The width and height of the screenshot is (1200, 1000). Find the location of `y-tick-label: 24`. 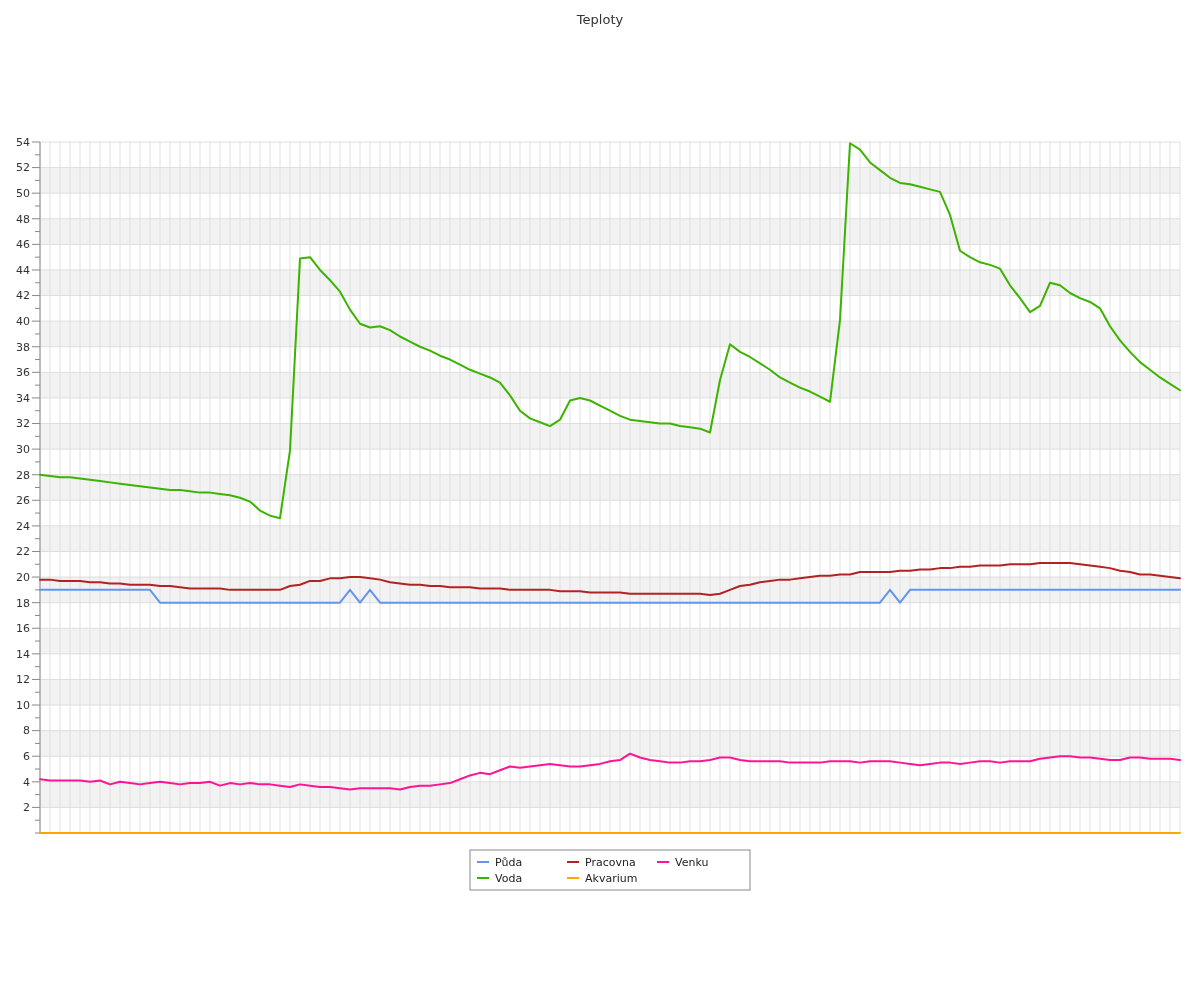

y-tick-label: 24 is located at coordinates (23, 526).